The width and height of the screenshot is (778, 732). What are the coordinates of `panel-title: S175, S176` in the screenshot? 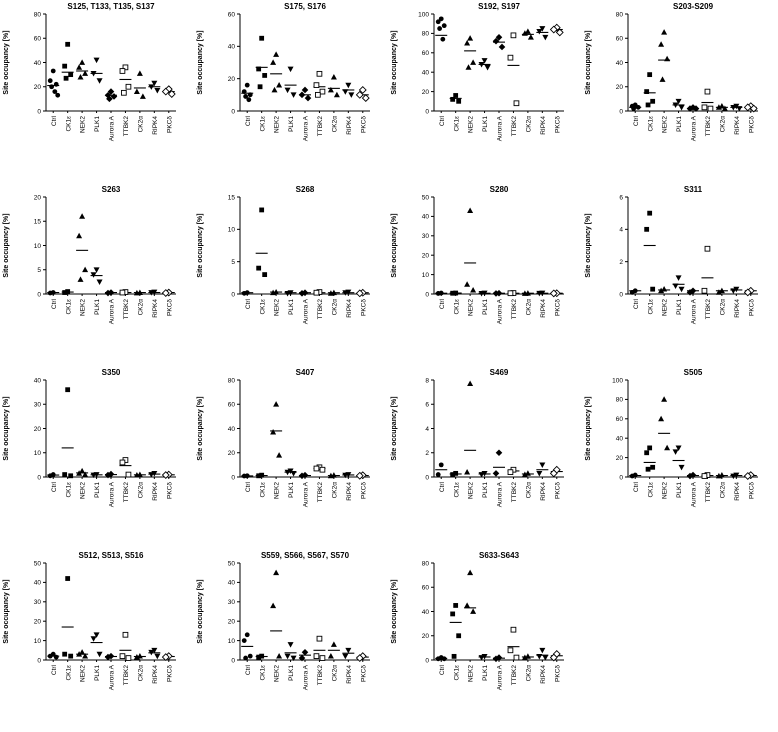 It's located at (305, 6).